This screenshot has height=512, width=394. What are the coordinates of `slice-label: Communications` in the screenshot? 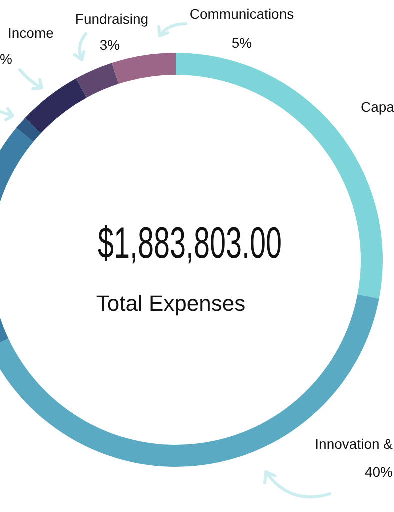 It's located at (242, 14).